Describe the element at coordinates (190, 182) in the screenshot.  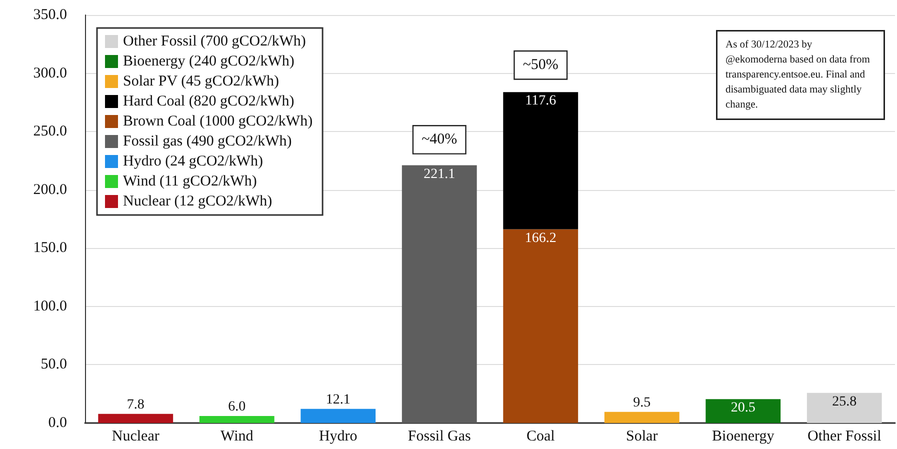
I see `legend-label: Wind (11 gCO2/kWh)` at that location.